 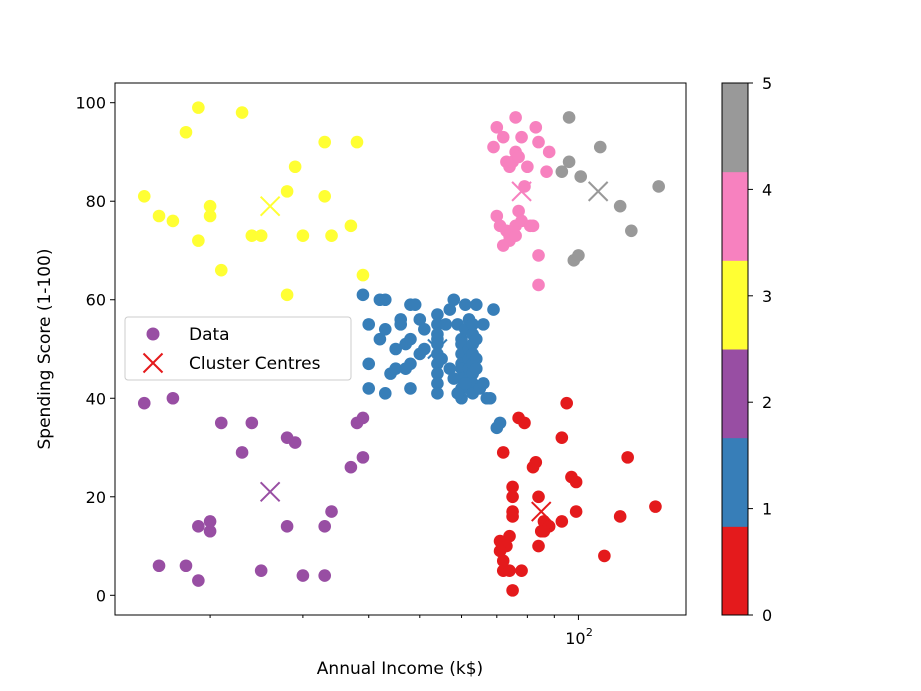 What do you see at coordinates (96, 497) in the screenshot?
I see `y-tick-label: 20` at bounding box center [96, 497].